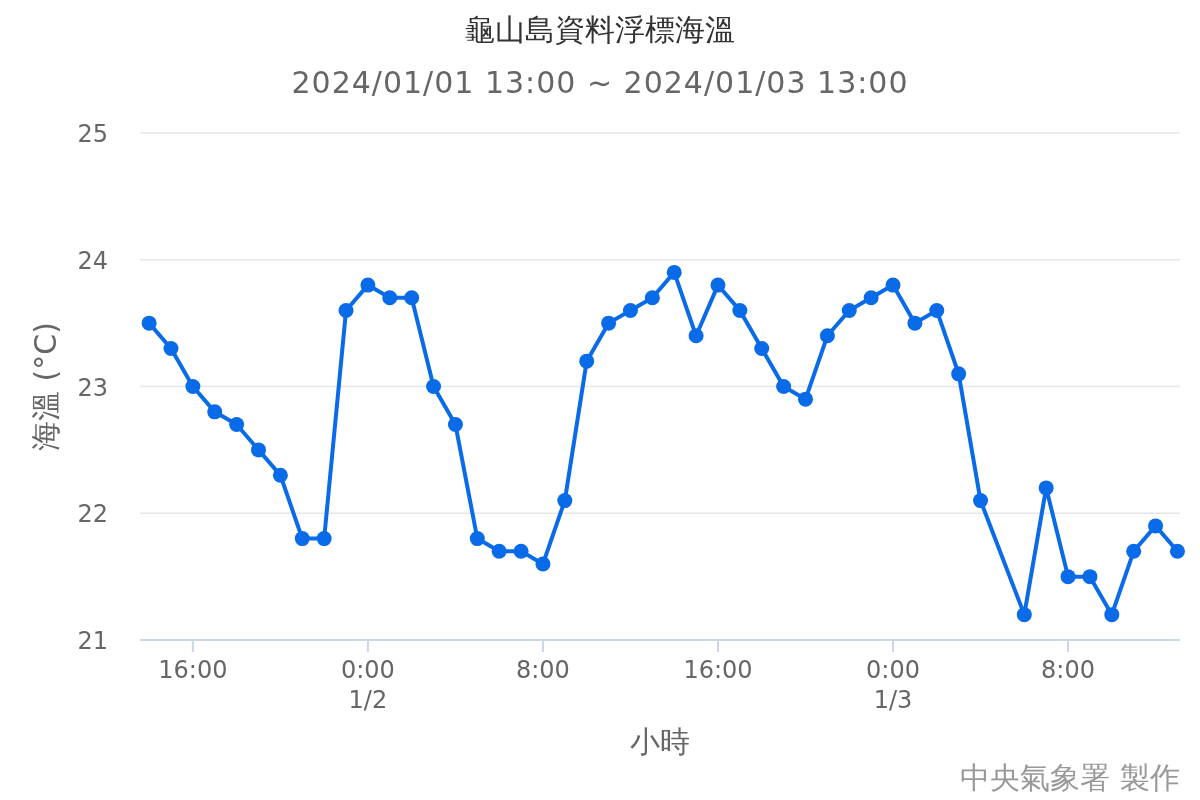 The image size is (1200, 800). Describe the element at coordinates (92, 134) in the screenshot. I see `y-tick-label: 25` at that location.